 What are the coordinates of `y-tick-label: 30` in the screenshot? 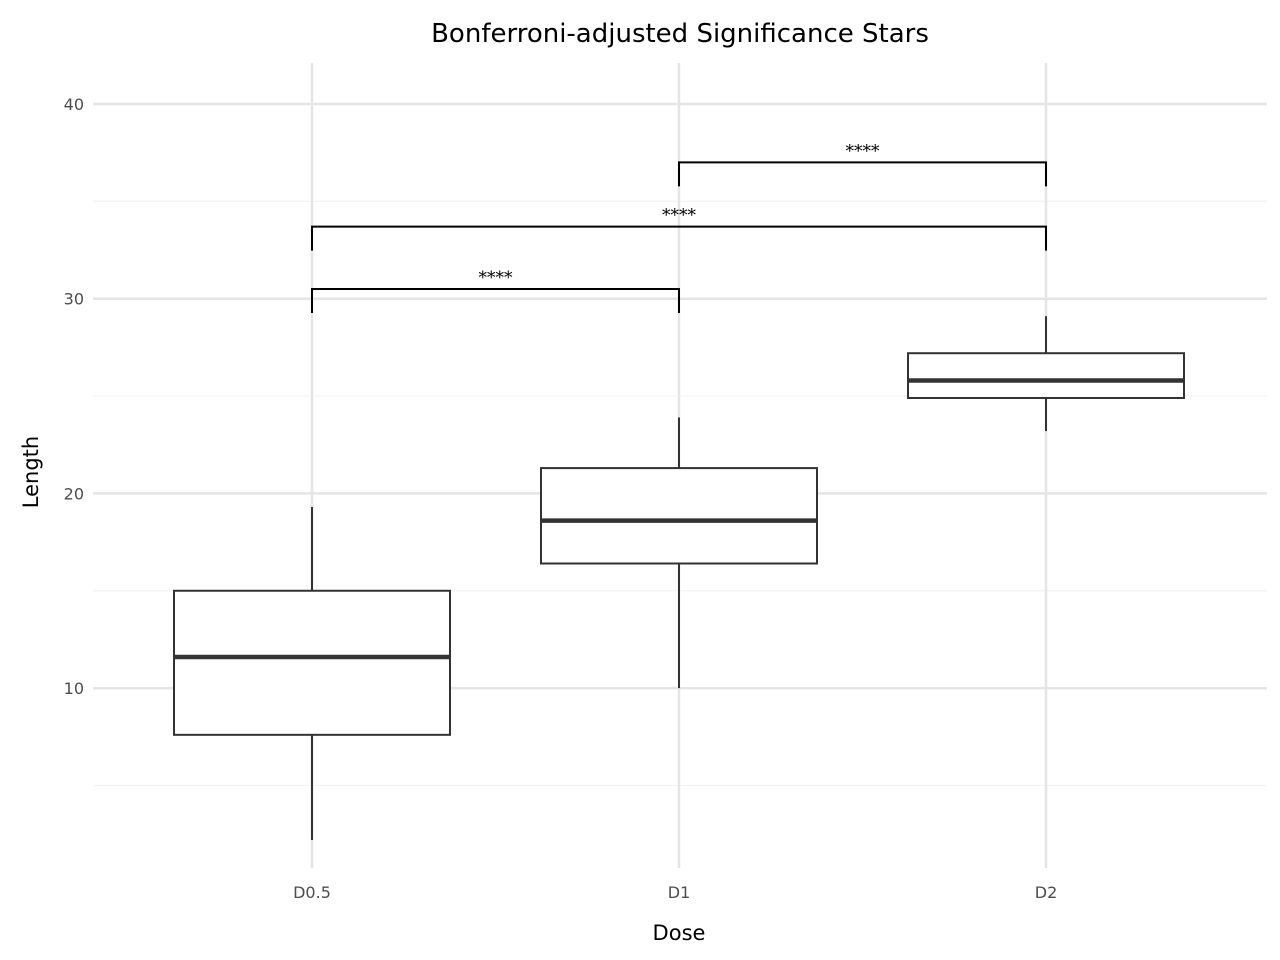 It's located at (74, 299).